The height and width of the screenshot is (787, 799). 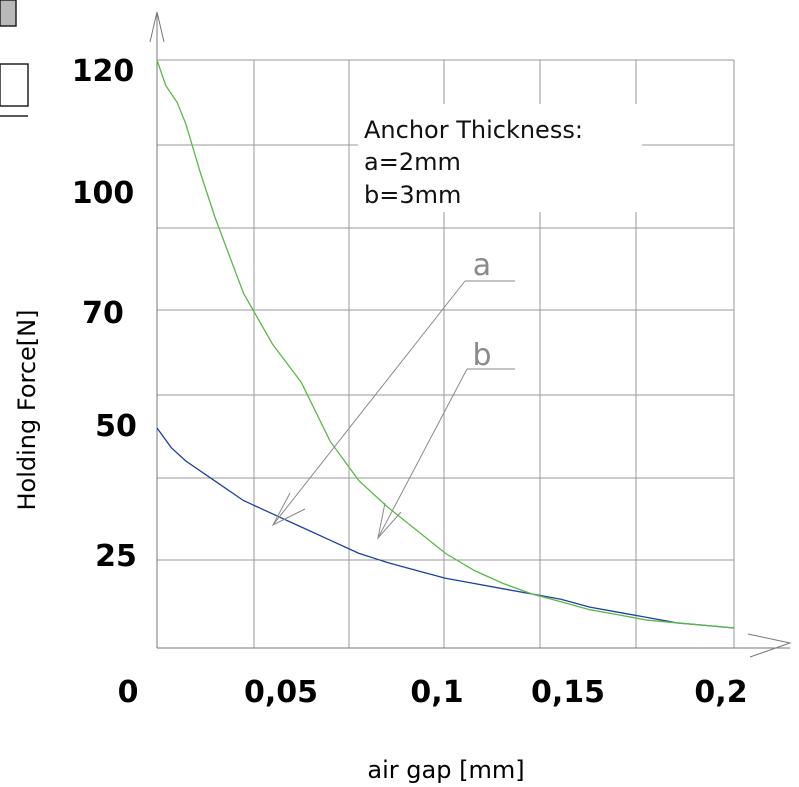 I want to click on y-axis-arrow-icon, so click(x=157, y=27).